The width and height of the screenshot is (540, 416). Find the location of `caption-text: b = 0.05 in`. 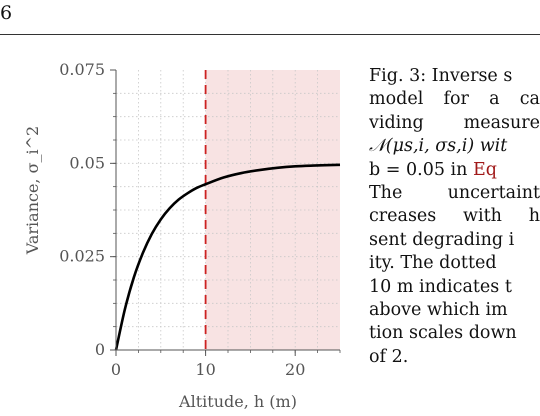

caption-text: b = 0.05 in is located at coordinates (421, 169).